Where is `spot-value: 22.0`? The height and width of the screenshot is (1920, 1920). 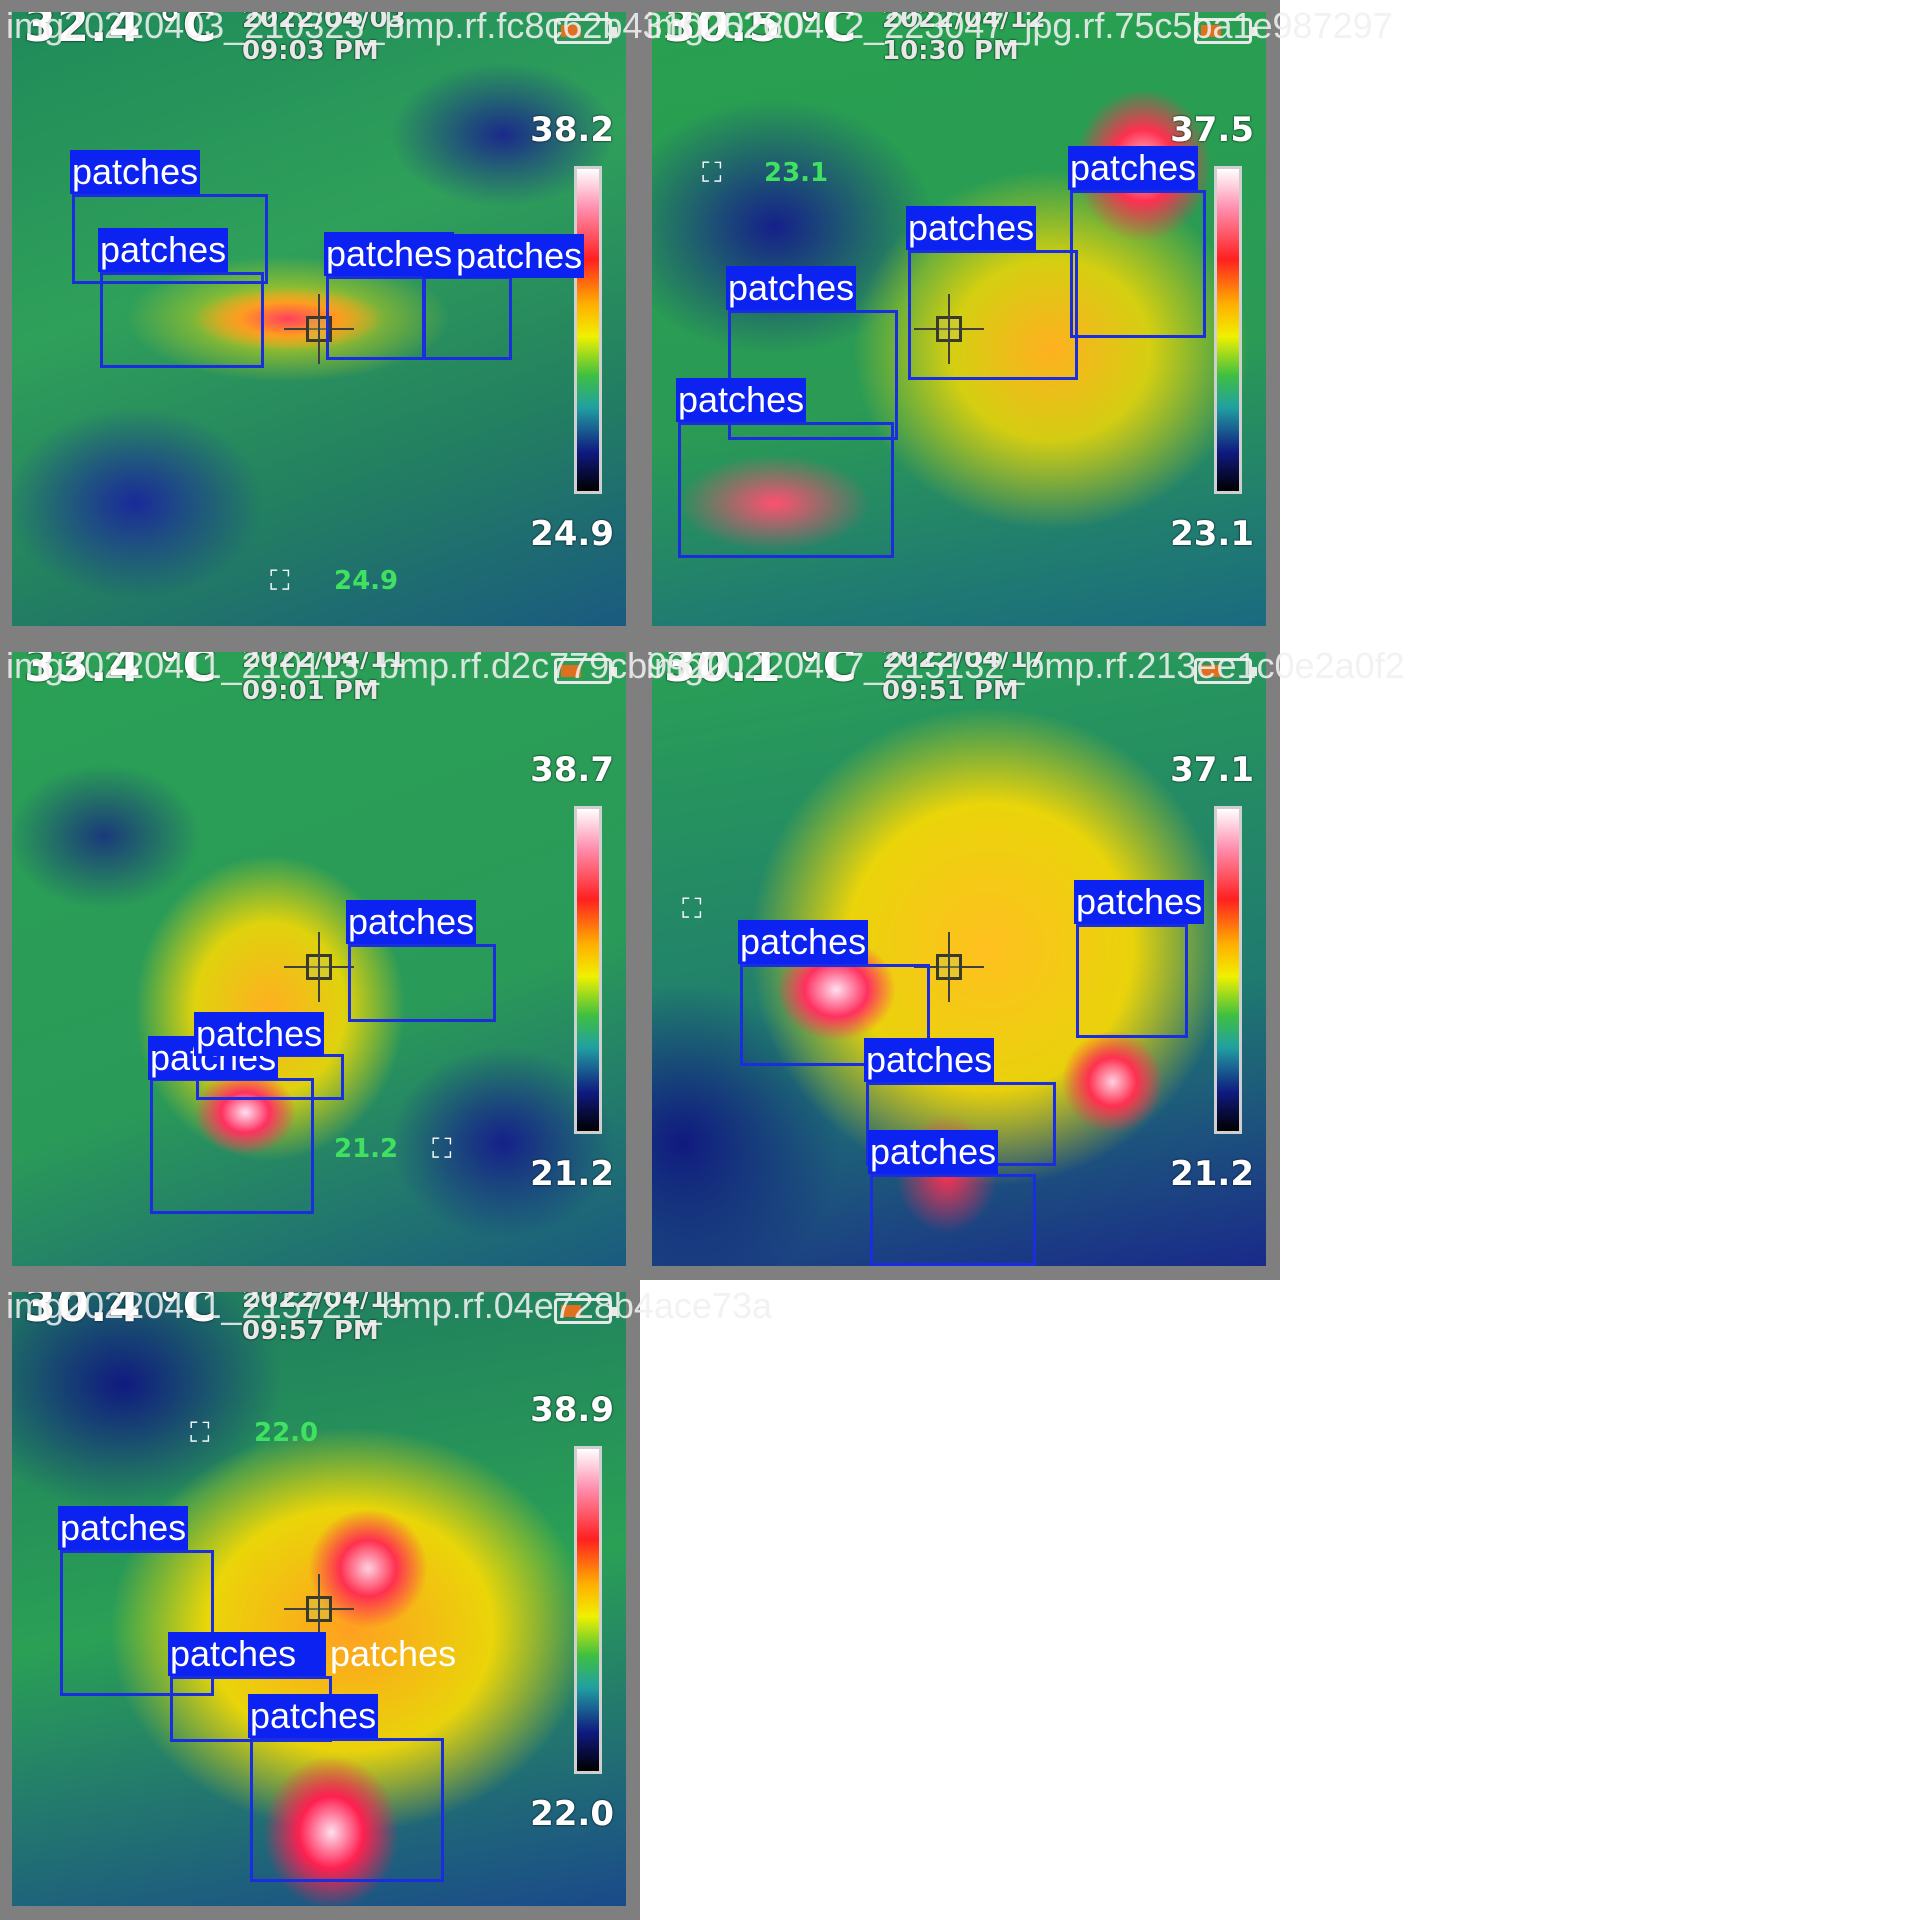
spot-value: 22.0 is located at coordinates (286, 1433).